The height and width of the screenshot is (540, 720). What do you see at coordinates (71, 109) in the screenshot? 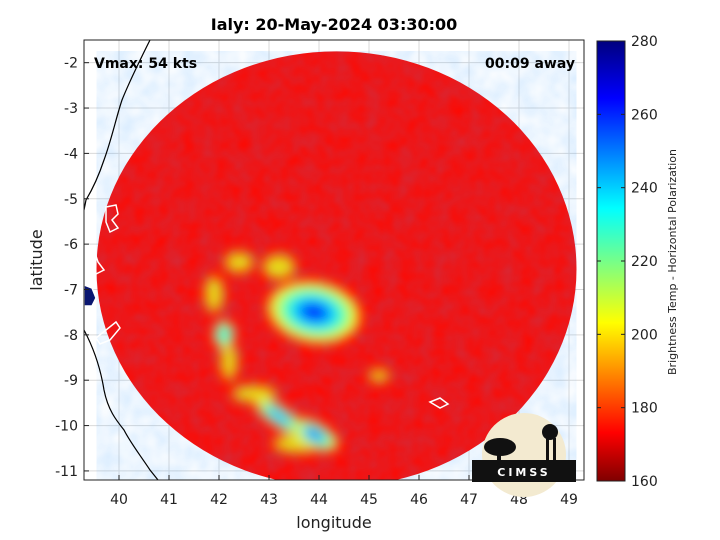
I see `y-tick-label: -3` at bounding box center [71, 109].